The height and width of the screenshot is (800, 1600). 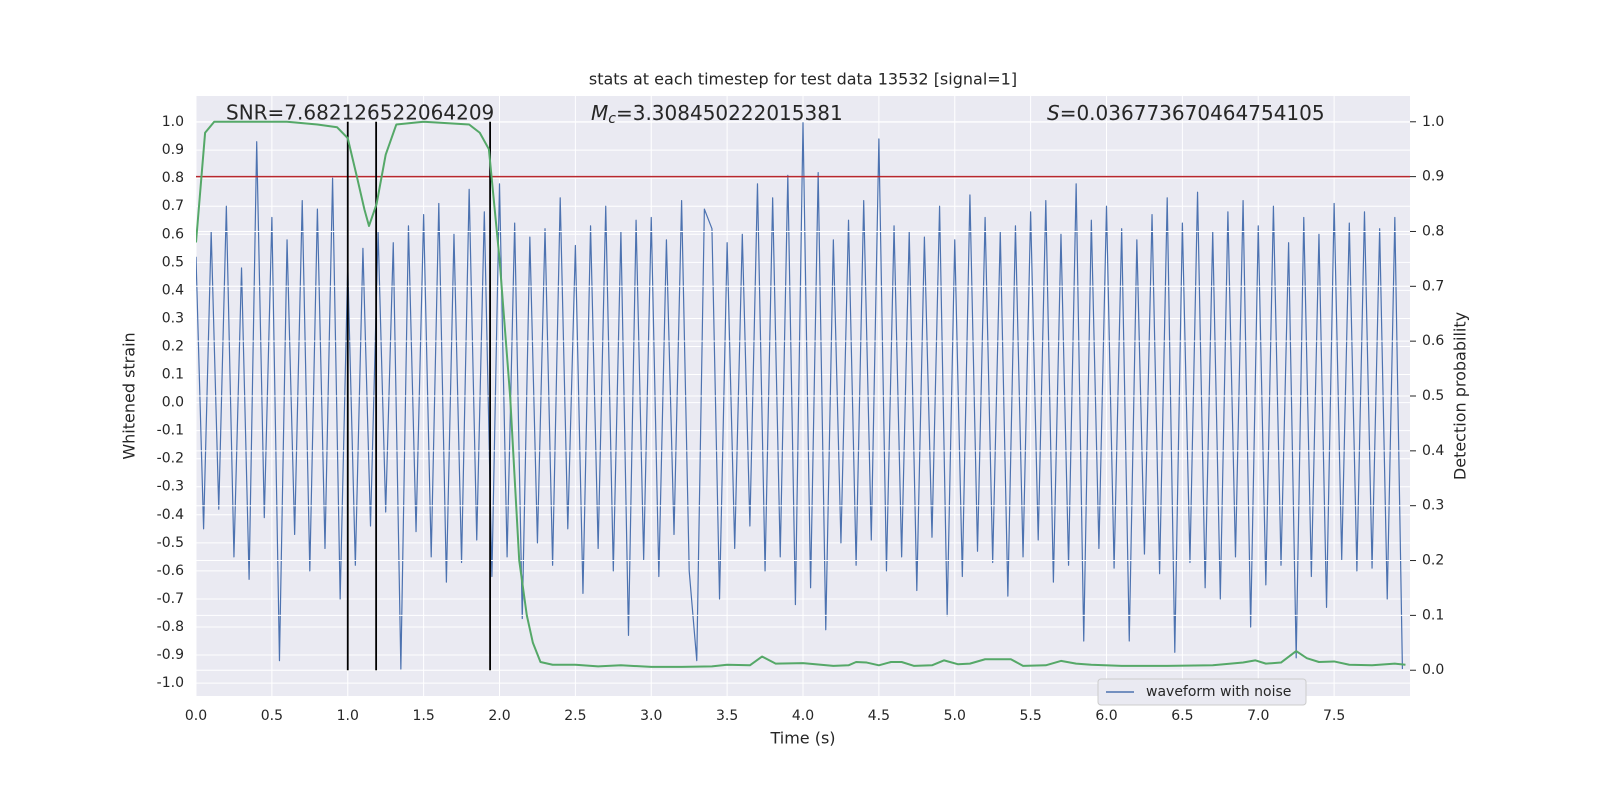 I want to click on y-tick-label: 0.2, so click(x=173, y=346).